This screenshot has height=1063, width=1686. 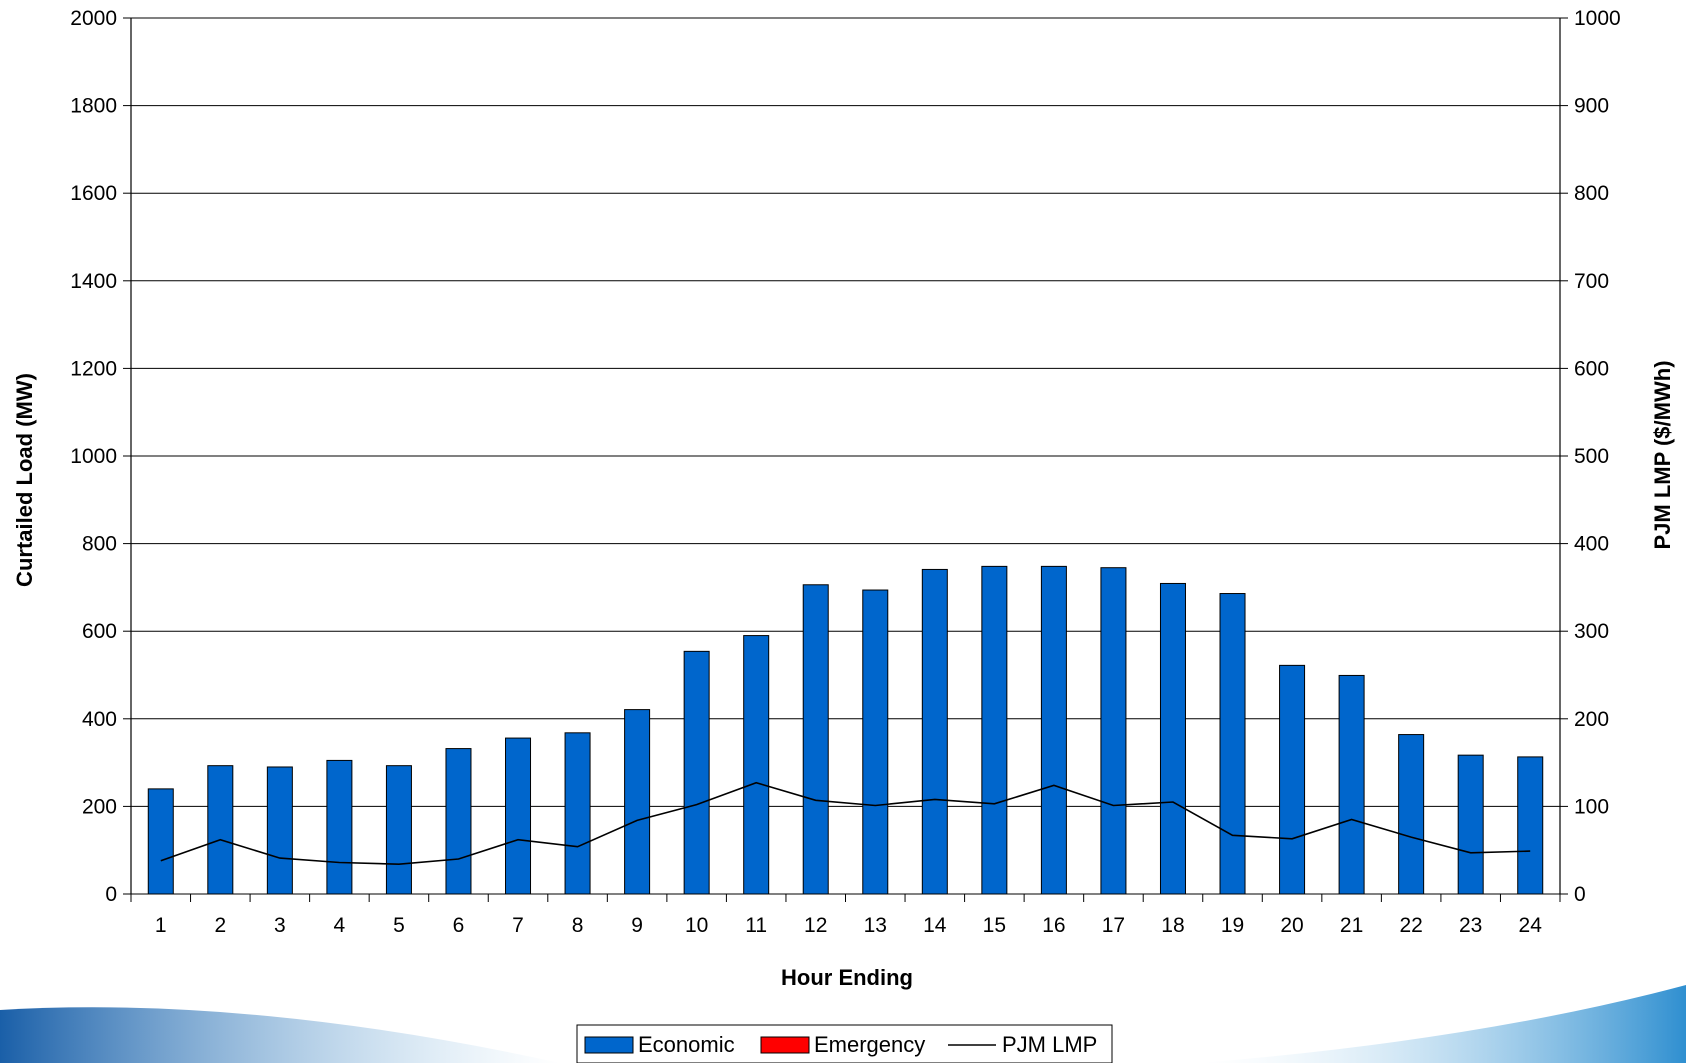 What do you see at coordinates (578, 925) in the screenshot?
I see `x-tick-label: 8` at bounding box center [578, 925].